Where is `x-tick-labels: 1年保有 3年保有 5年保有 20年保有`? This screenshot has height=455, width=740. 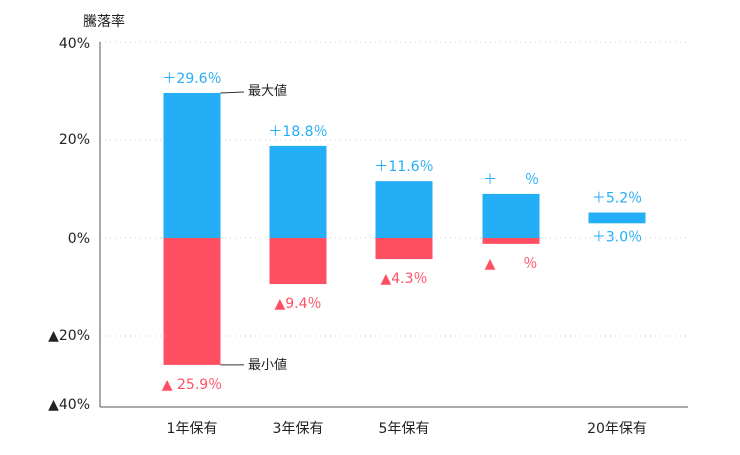 x-tick-labels: 1年保有 3年保有 5年保有 20年保有 is located at coordinates (407, 429).